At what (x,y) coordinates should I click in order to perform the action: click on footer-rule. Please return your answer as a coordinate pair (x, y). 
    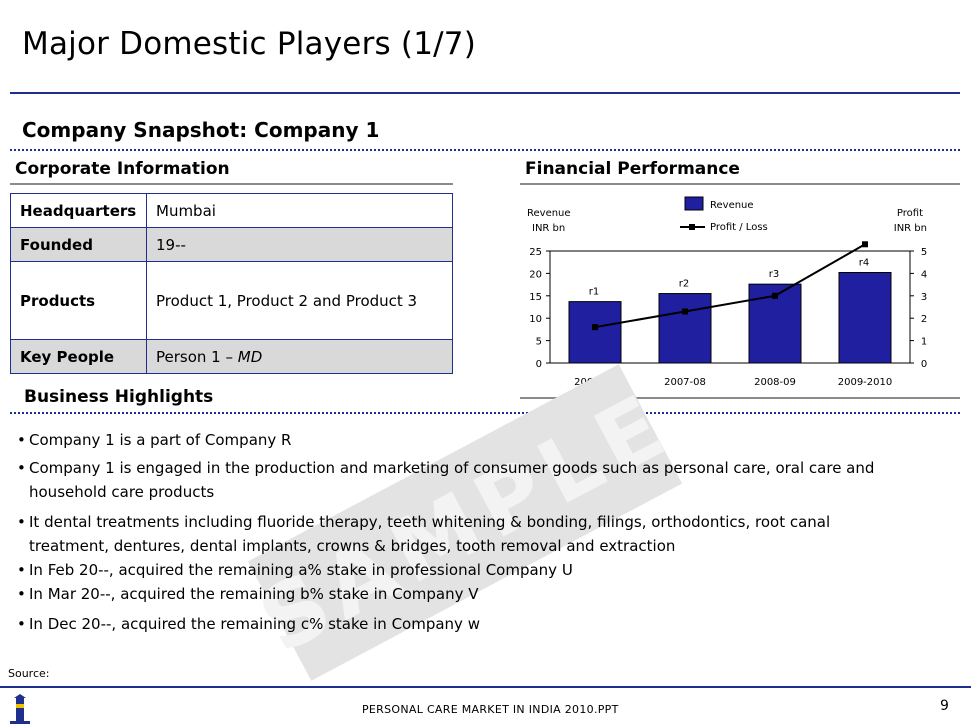
    Looking at the image, I should click on (485, 687).